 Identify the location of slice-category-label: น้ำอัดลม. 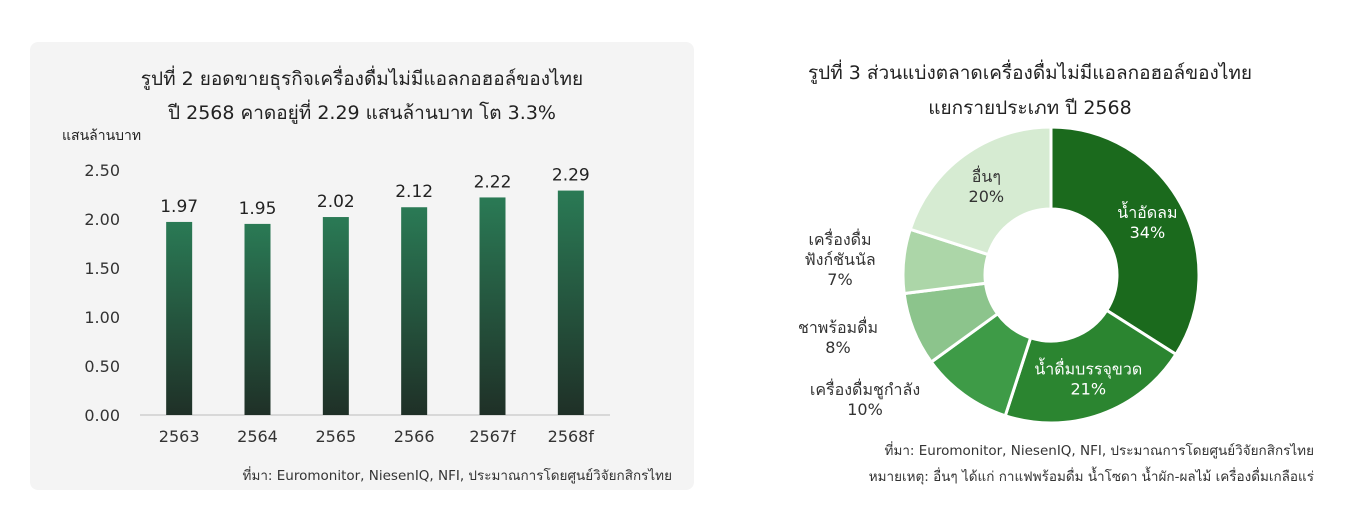
(1147, 211).